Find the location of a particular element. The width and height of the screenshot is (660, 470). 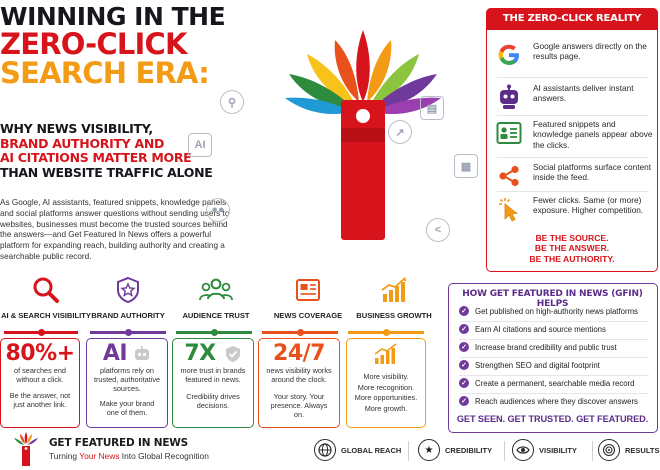

pillar-audience-trust: AUDIENCE TRUST is located at coordinates (216, 298).